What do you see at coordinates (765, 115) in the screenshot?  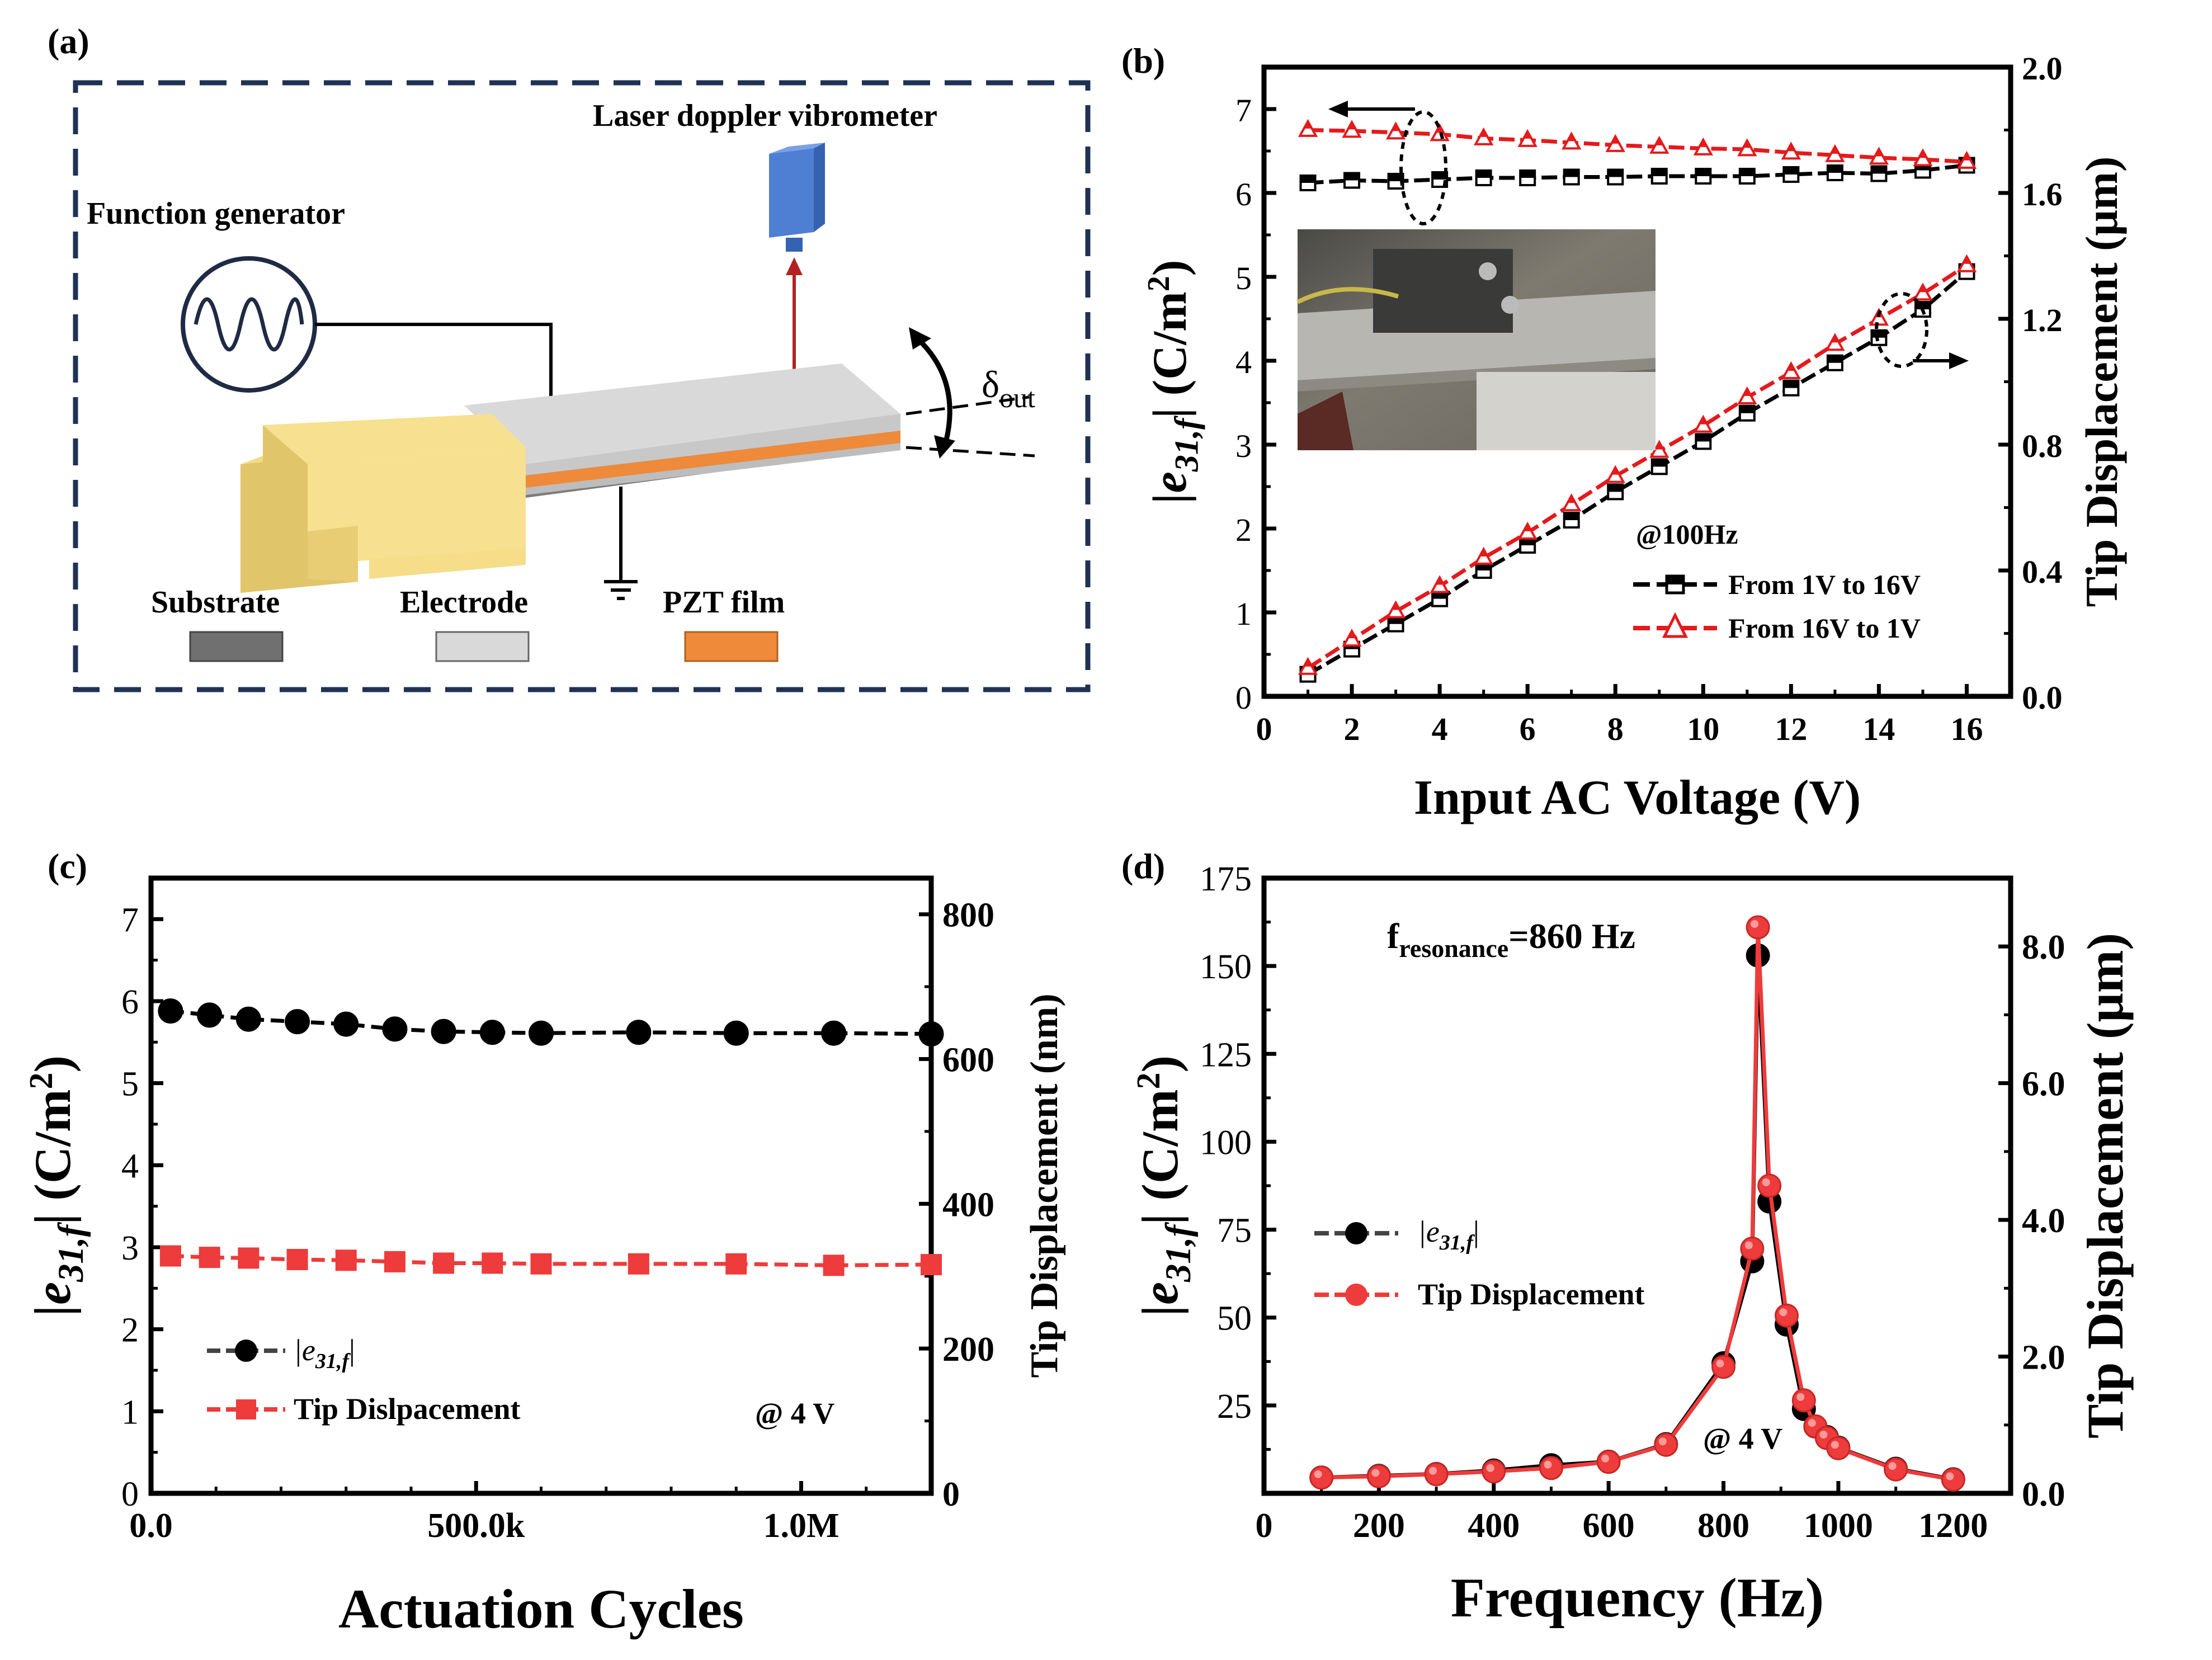 I see `laser-label: Laser doppler vibrometer` at bounding box center [765, 115].